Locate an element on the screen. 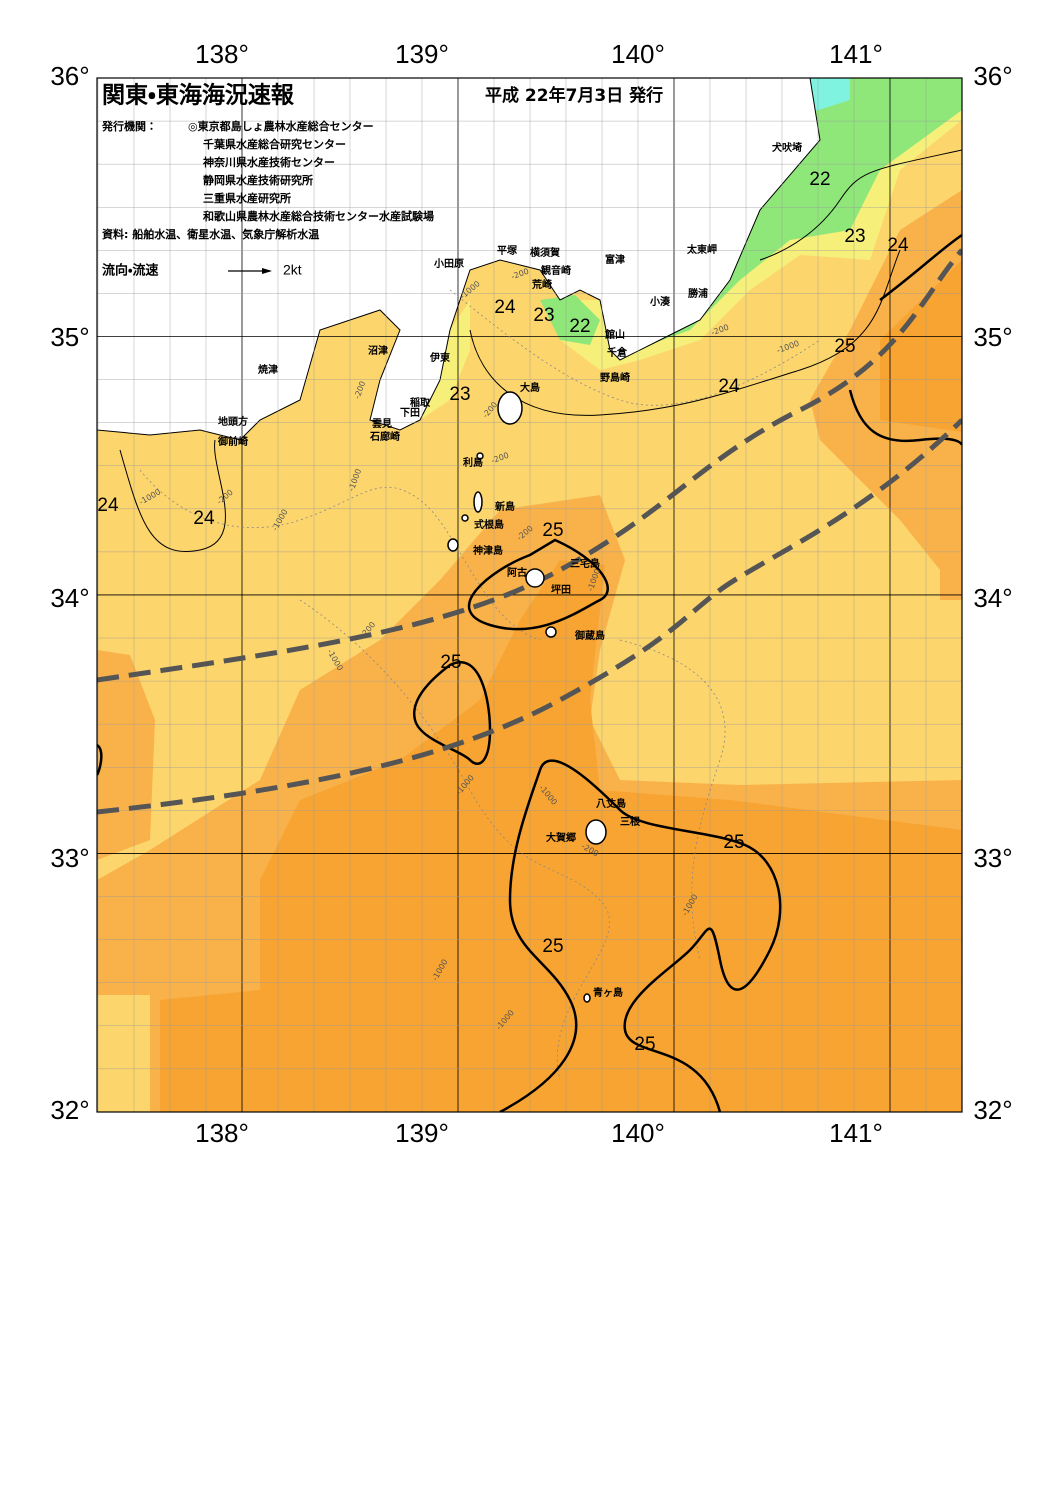  place-name: 勝浦 is located at coordinates (698, 293).